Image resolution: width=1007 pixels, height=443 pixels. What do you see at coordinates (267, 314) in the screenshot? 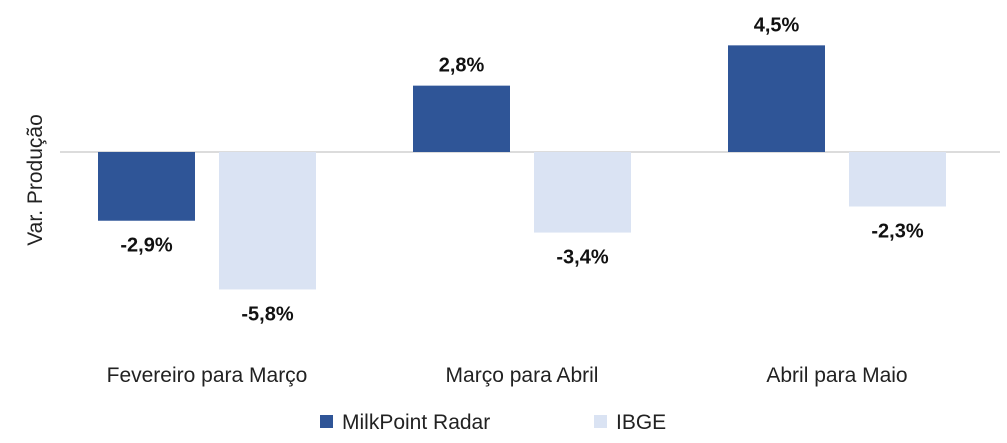
I see `data-label: -5,8%` at bounding box center [267, 314].